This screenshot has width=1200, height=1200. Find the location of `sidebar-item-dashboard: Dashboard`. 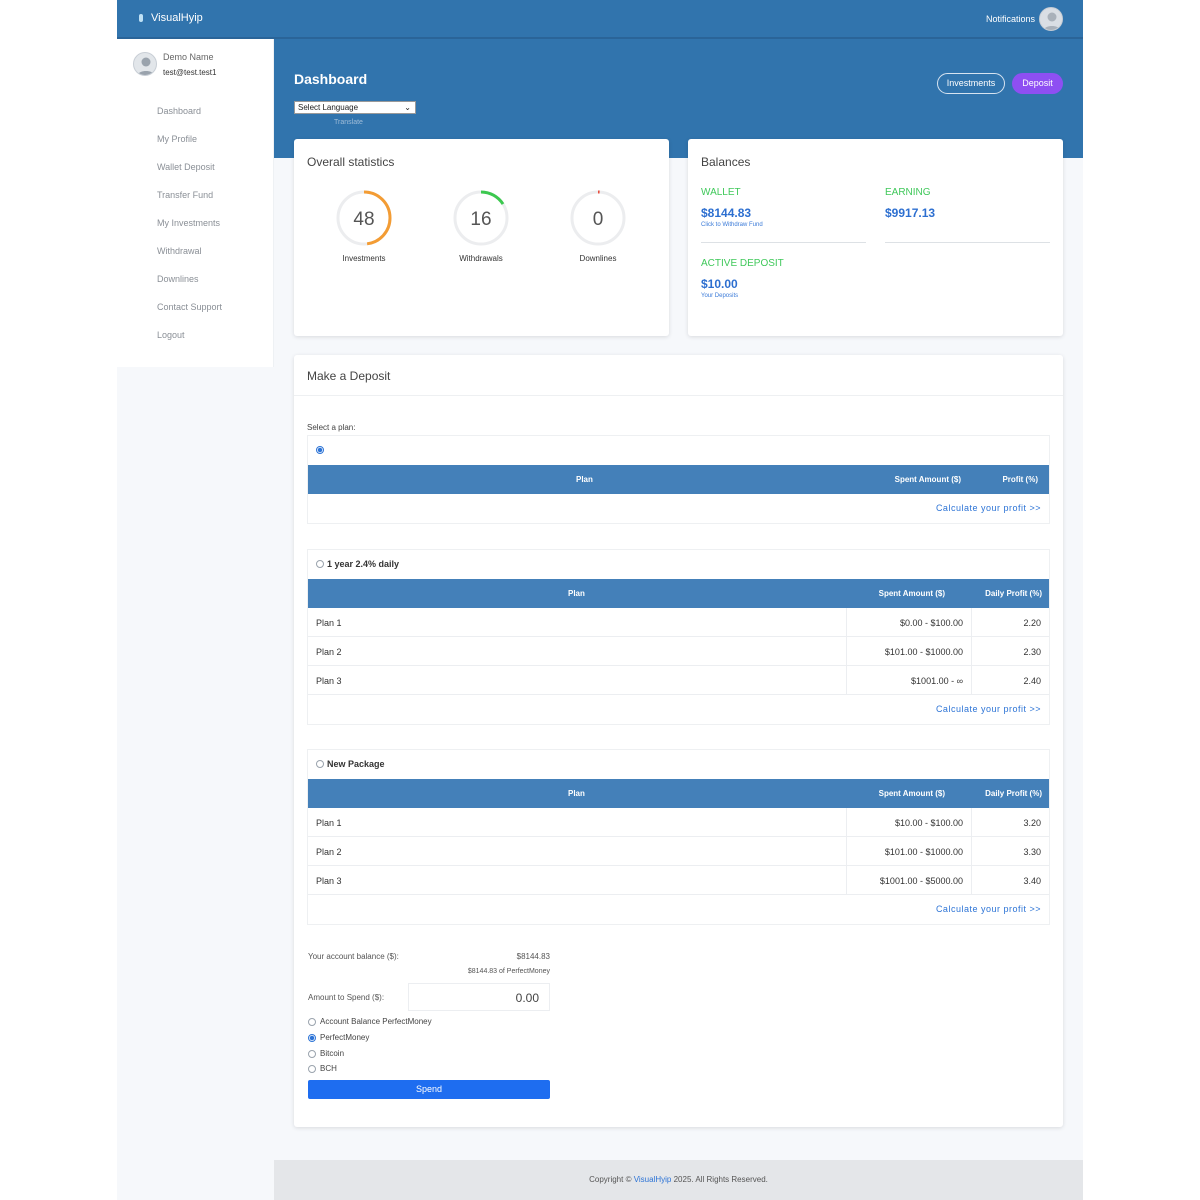

sidebar-item-dashboard: Dashboard is located at coordinates (179, 111).